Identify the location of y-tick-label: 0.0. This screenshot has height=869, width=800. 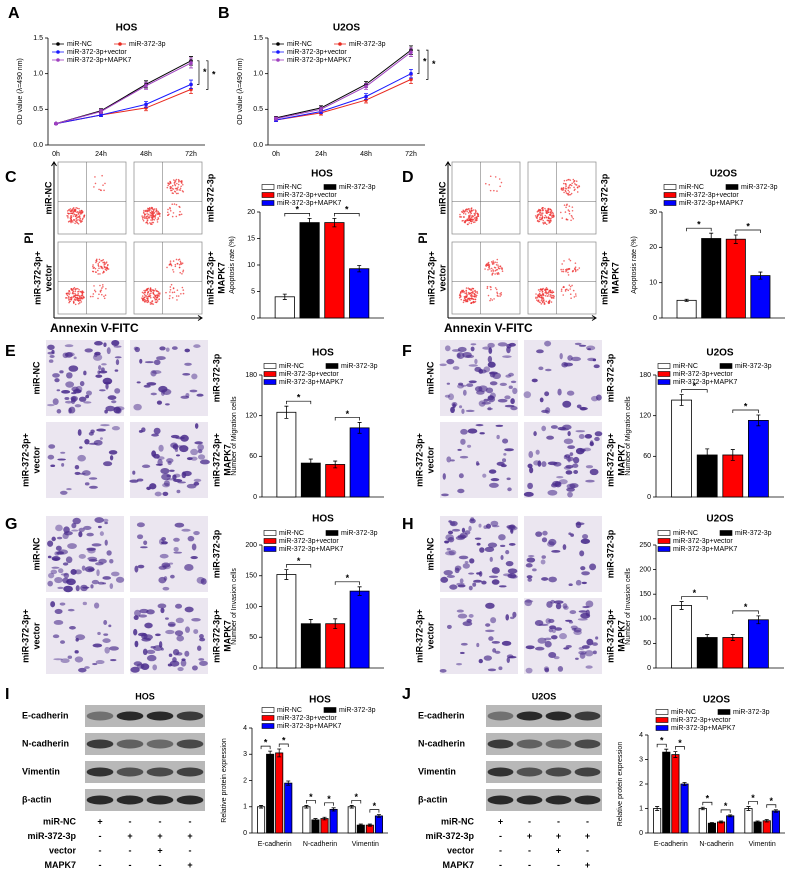
(258, 145).